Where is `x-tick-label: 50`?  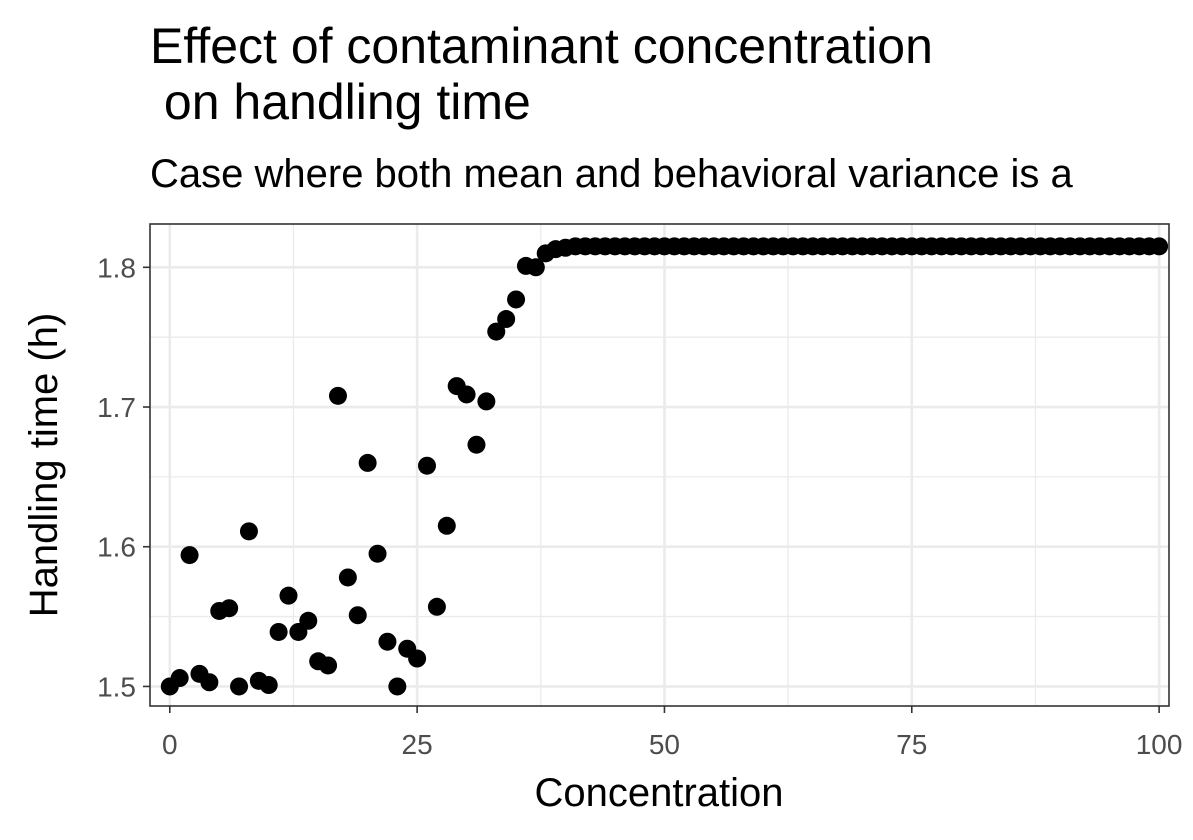 x-tick-label: 50 is located at coordinates (664, 744).